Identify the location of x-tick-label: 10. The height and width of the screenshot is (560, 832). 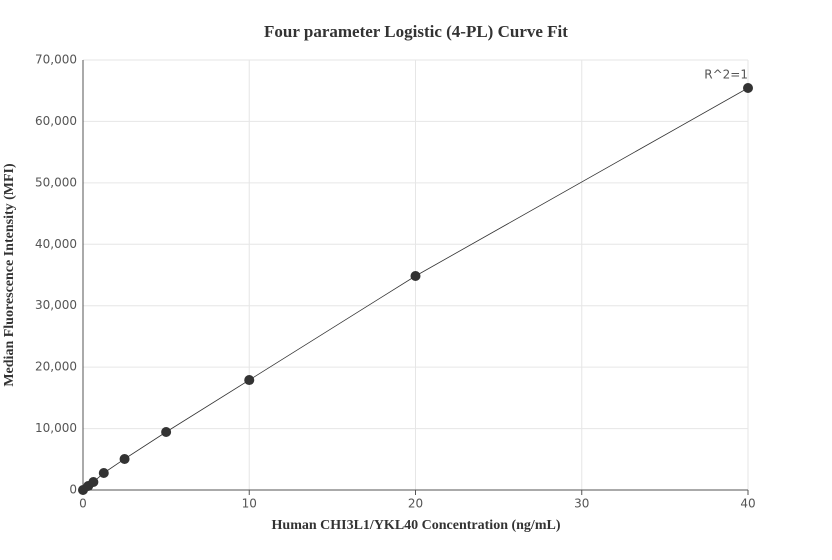
(249, 504).